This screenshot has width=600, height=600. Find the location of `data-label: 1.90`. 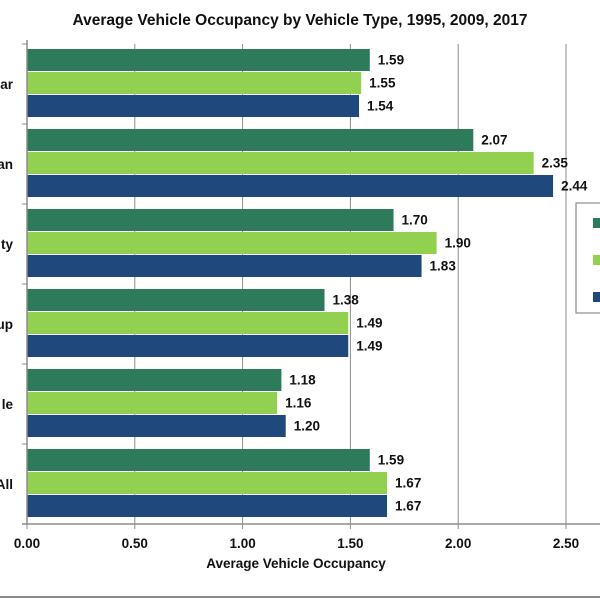

data-label: 1.90 is located at coordinates (458, 243).